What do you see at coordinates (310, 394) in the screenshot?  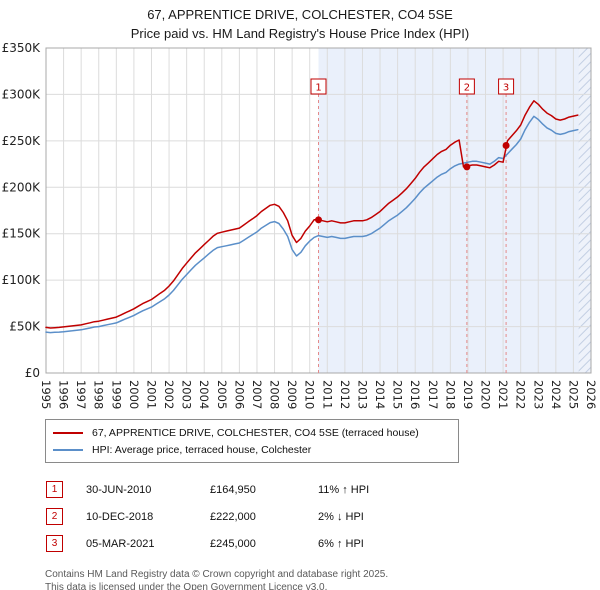 I see `x-axis-label: 2010` at bounding box center [310, 394].